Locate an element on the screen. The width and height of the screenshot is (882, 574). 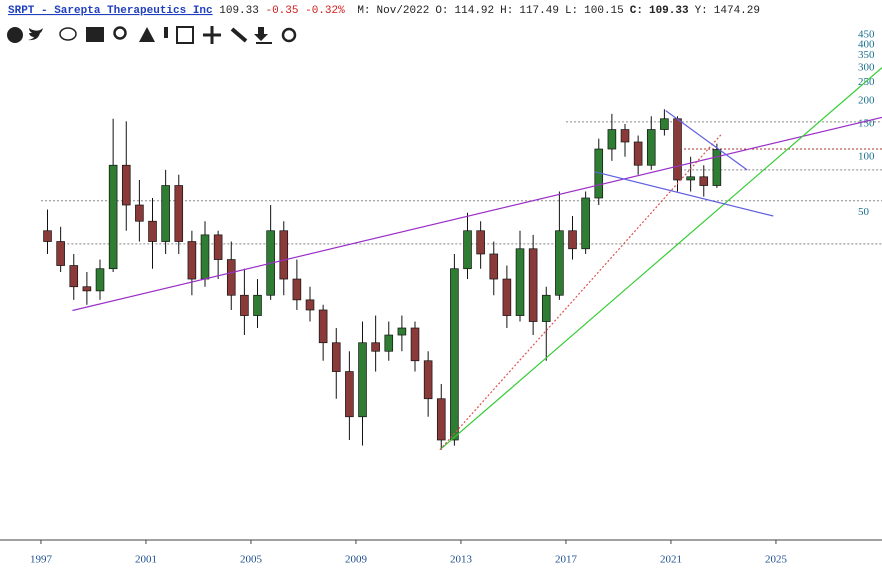
search-icon is located at coordinates (120, 33).